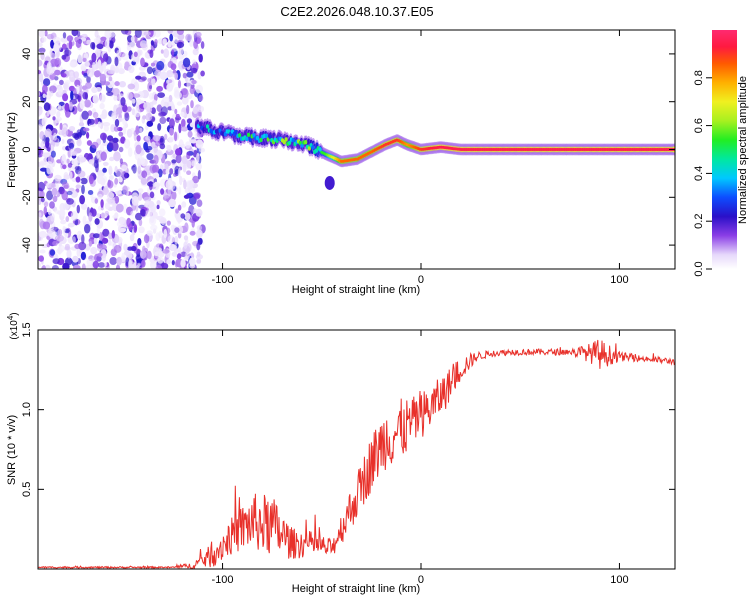 Image resolution: width=750 pixels, height=600 pixels. Describe the element at coordinates (699, 173) in the screenshot. I see `colorbar-tick-labels: 0.0 0.2 0.4 0.6 0.8` at that location.